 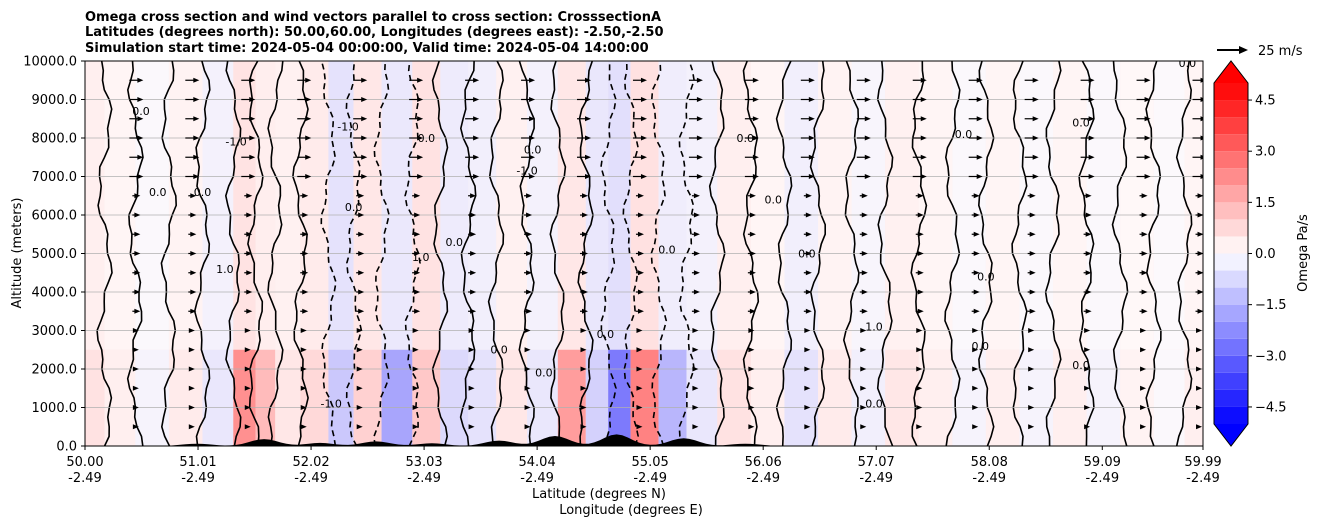 I want to click on colorbar-tick-label: −1.5, so click(x=1271, y=305).